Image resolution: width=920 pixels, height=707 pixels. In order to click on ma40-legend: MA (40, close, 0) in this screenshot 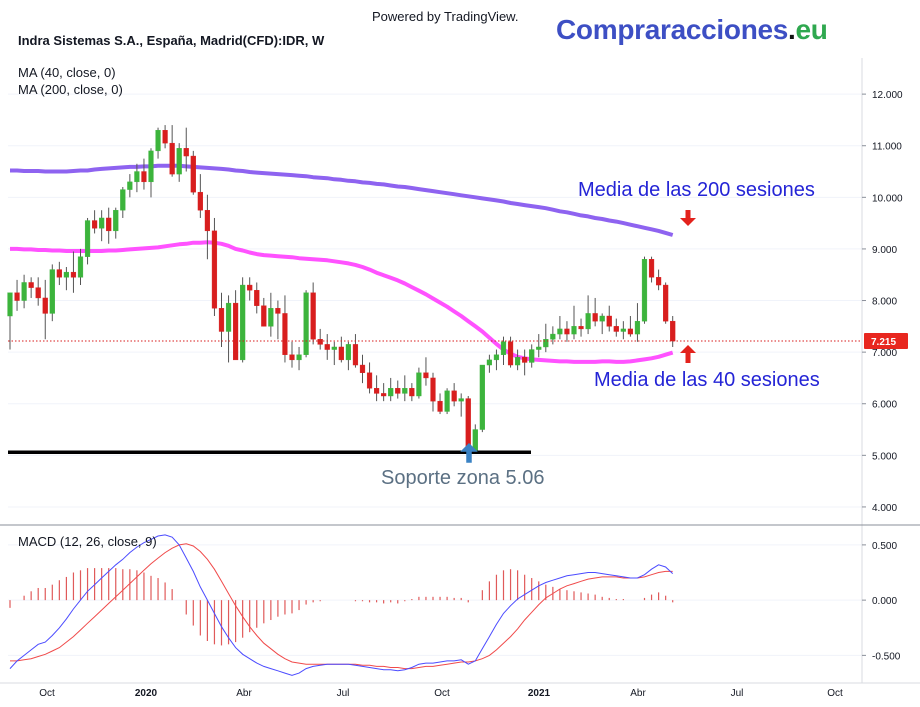, I will do `click(67, 72)`.